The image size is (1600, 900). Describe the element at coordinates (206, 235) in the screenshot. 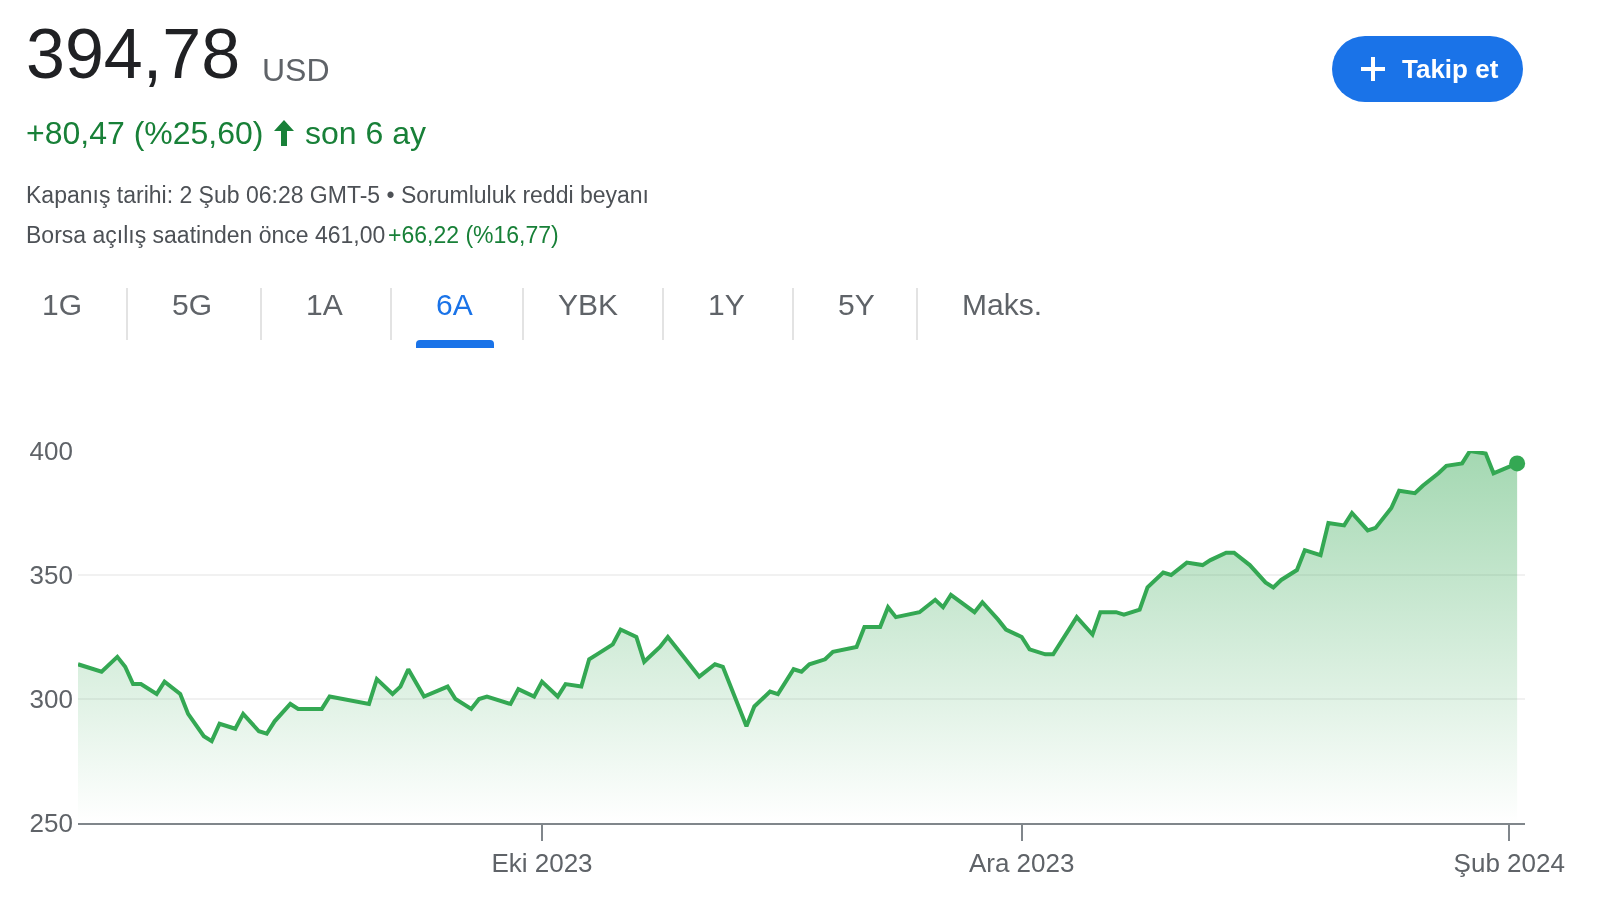

I see `text: Borsa açılış saatinden önce 461,00` at that location.